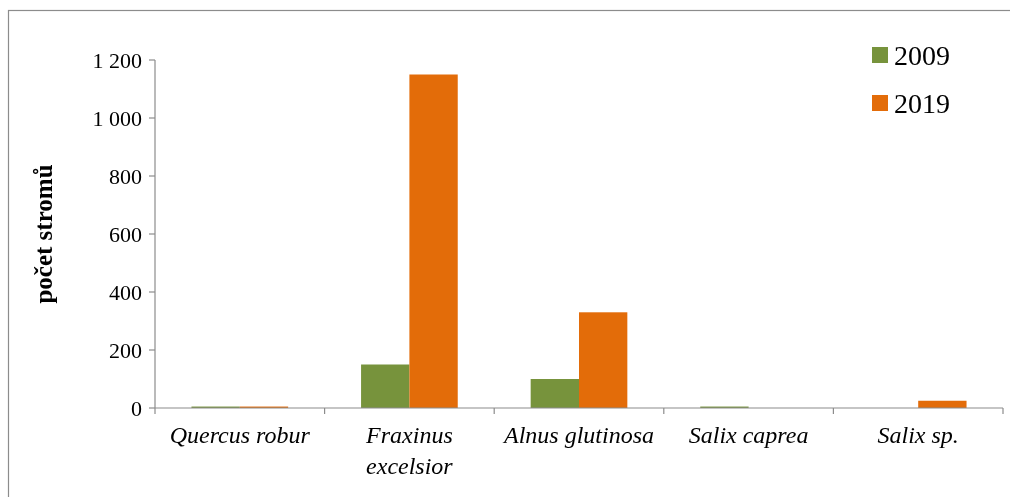  I want to click on y-tick-label: 800, so click(125, 176).